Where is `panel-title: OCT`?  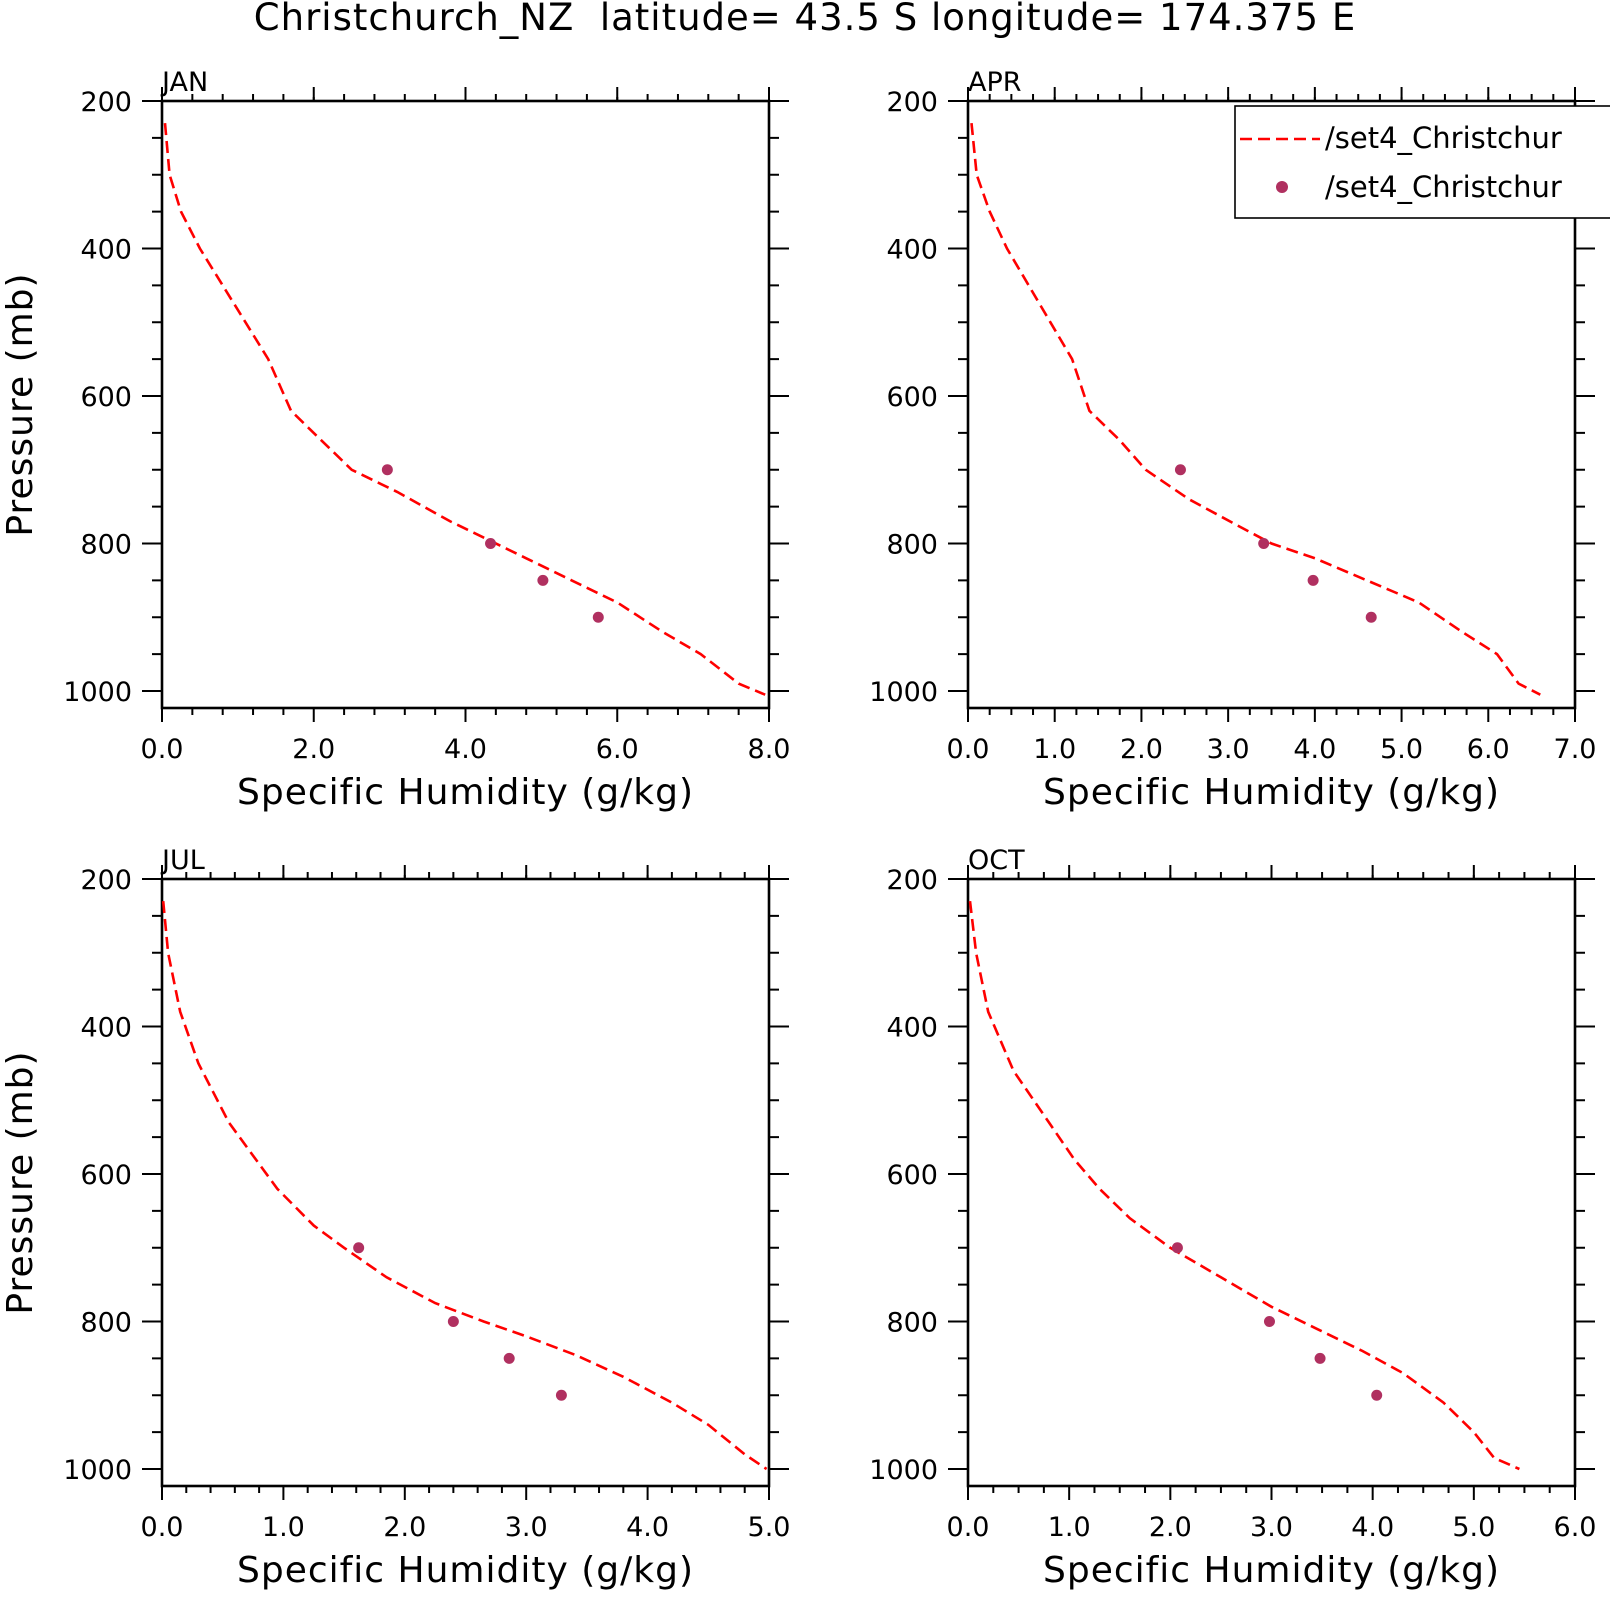 panel-title: OCT is located at coordinates (996, 860).